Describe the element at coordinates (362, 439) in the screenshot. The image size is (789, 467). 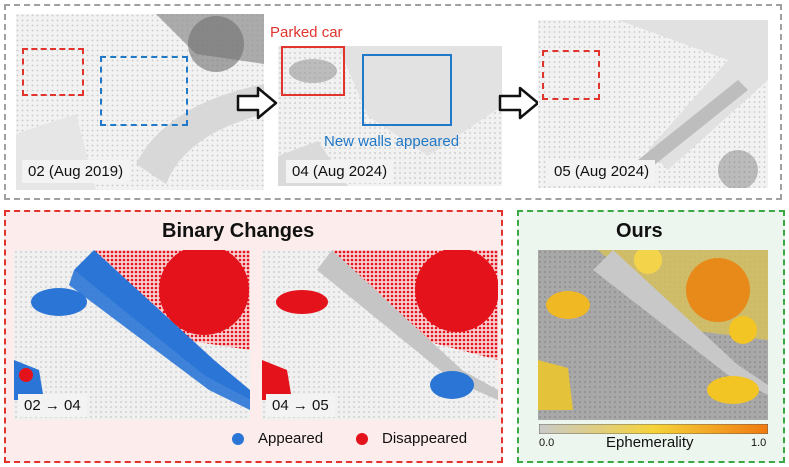
I see `disappeared-legend-dot` at that location.